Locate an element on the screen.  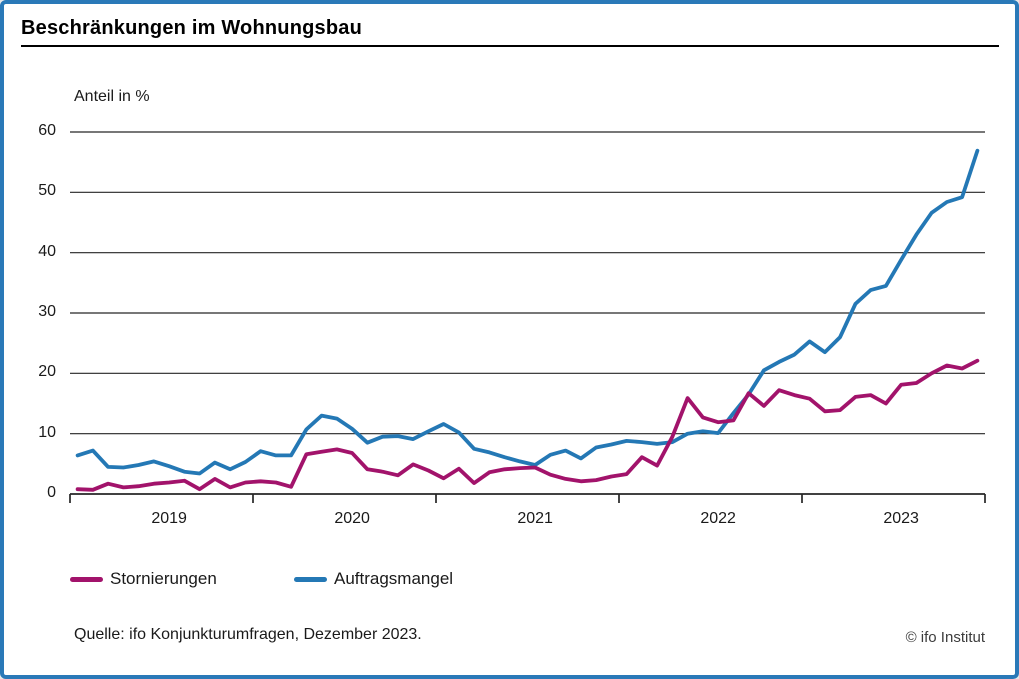
y-tick-label: 20 is located at coordinates (47, 372).